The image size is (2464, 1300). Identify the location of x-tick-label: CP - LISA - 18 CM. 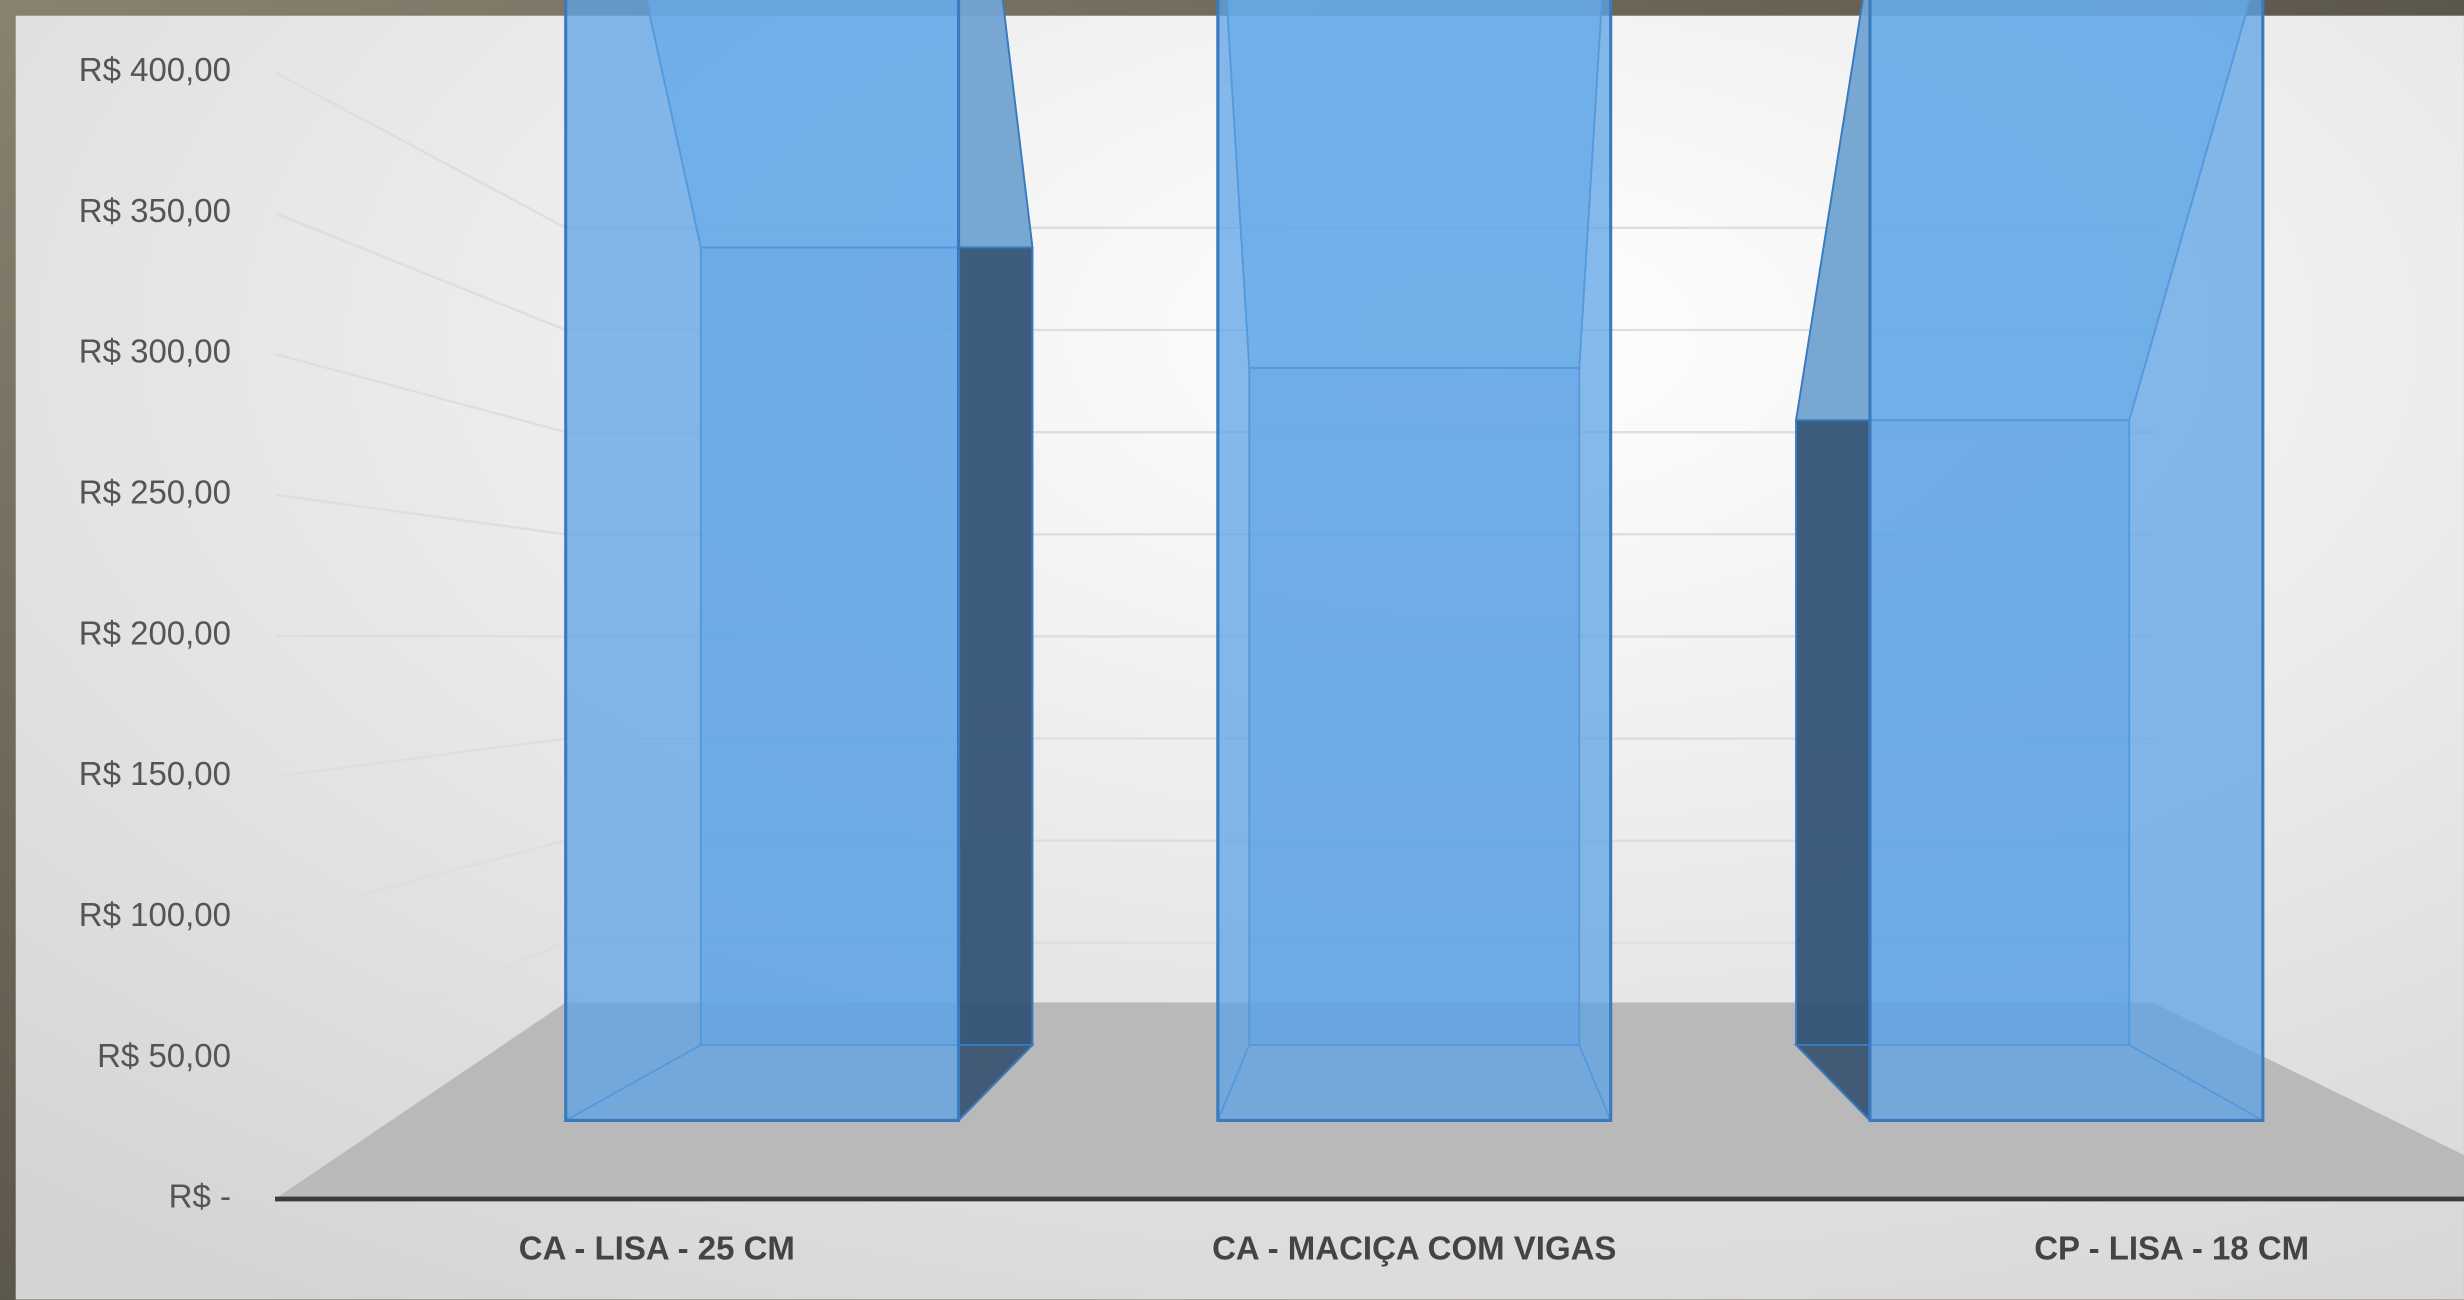
(2171, 1248).